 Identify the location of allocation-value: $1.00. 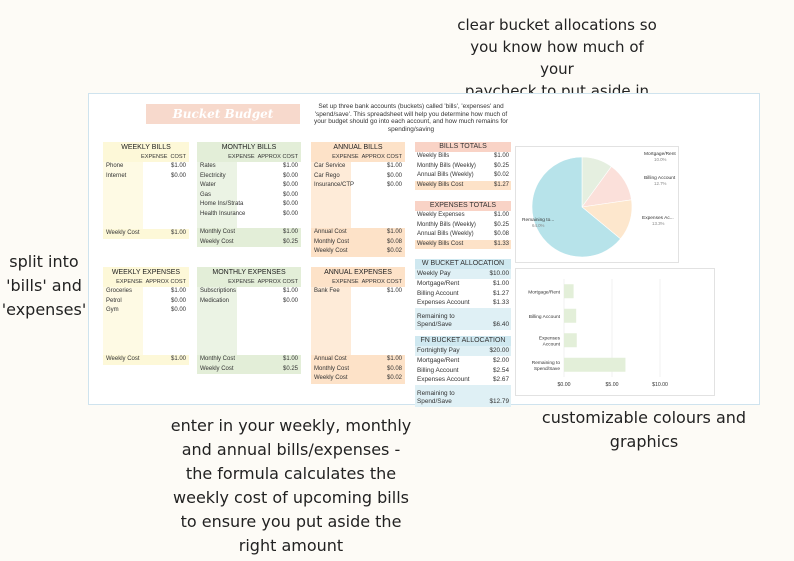
(501, 283).